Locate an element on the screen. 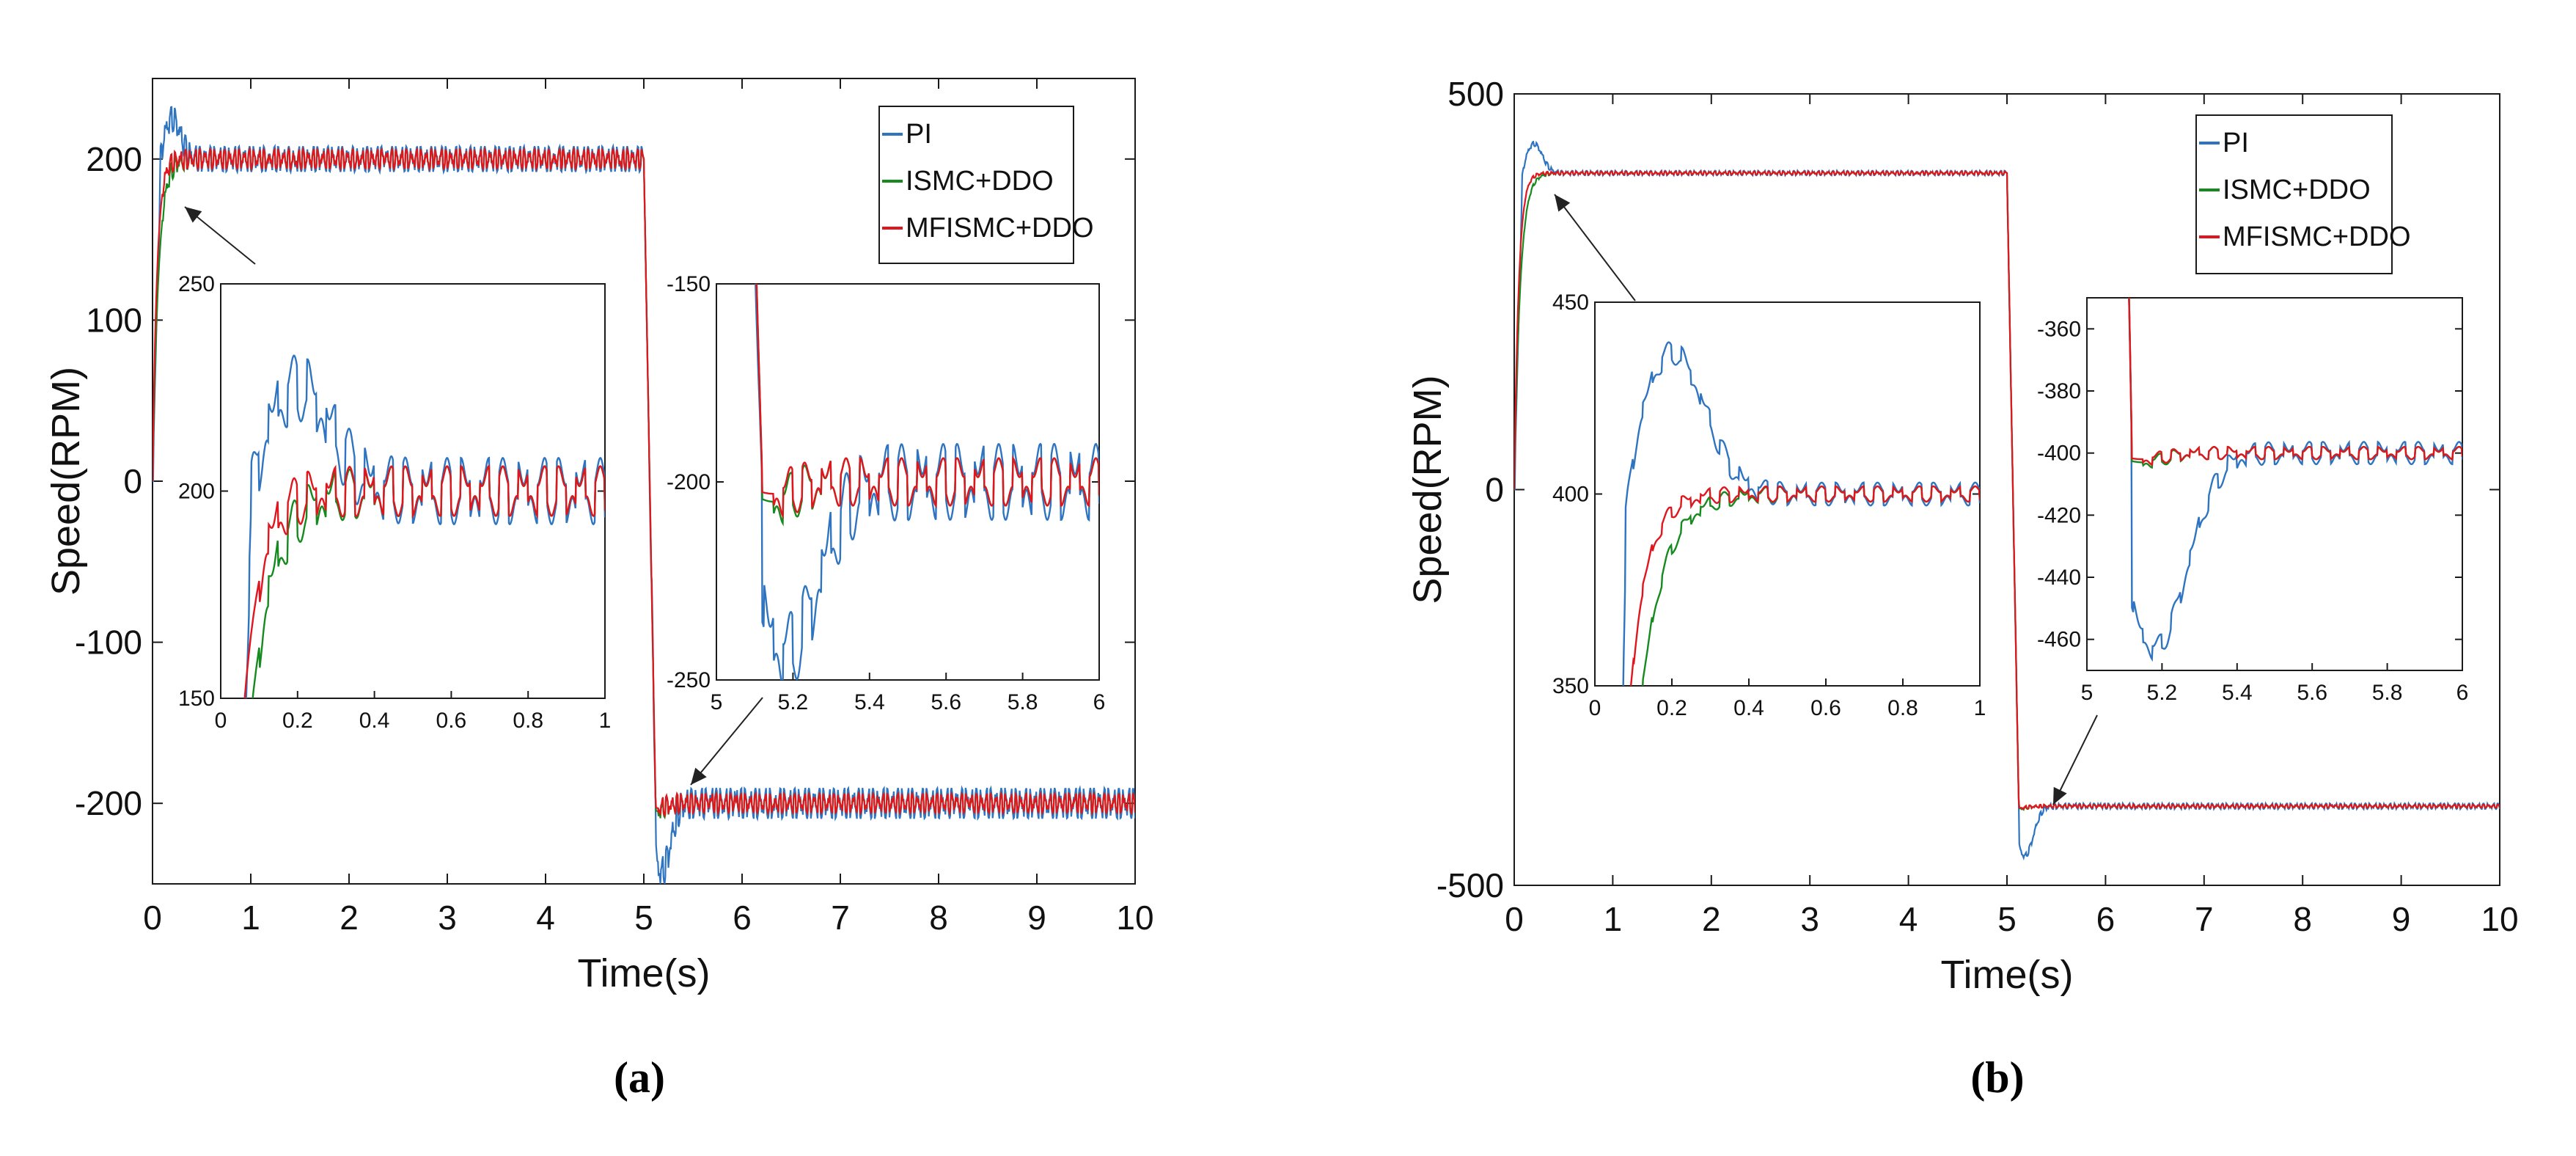 The image size is (2576, 1156). panel-a-inset-startup-series-group is located at coordinates (424, 526).